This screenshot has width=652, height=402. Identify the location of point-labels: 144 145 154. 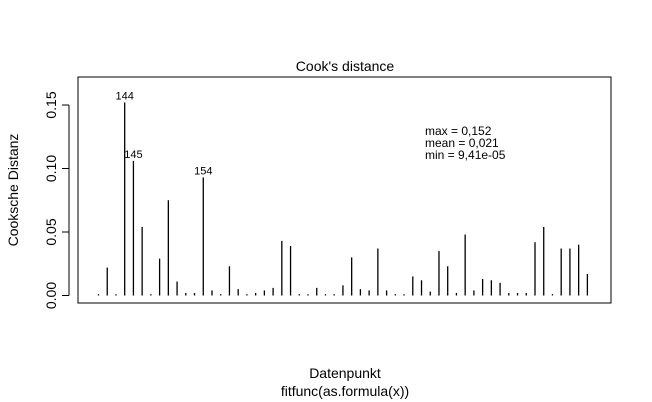
(164, 133).